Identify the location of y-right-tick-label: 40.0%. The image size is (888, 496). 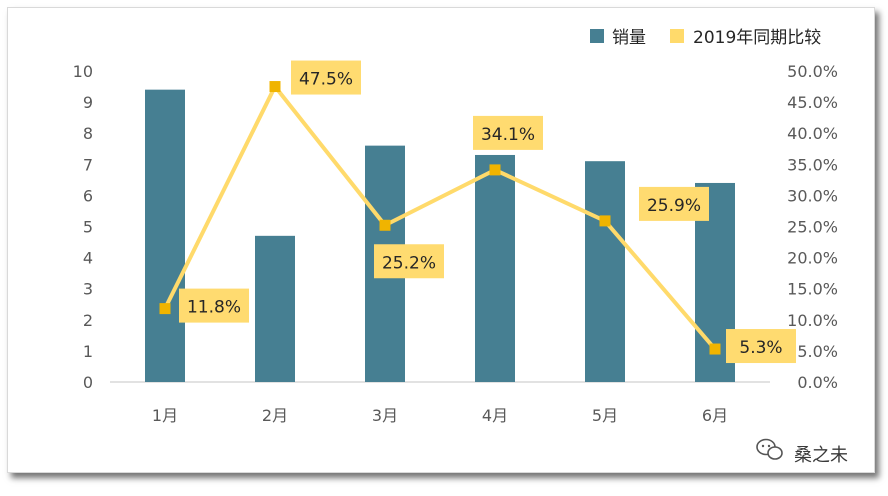
(812, 133).